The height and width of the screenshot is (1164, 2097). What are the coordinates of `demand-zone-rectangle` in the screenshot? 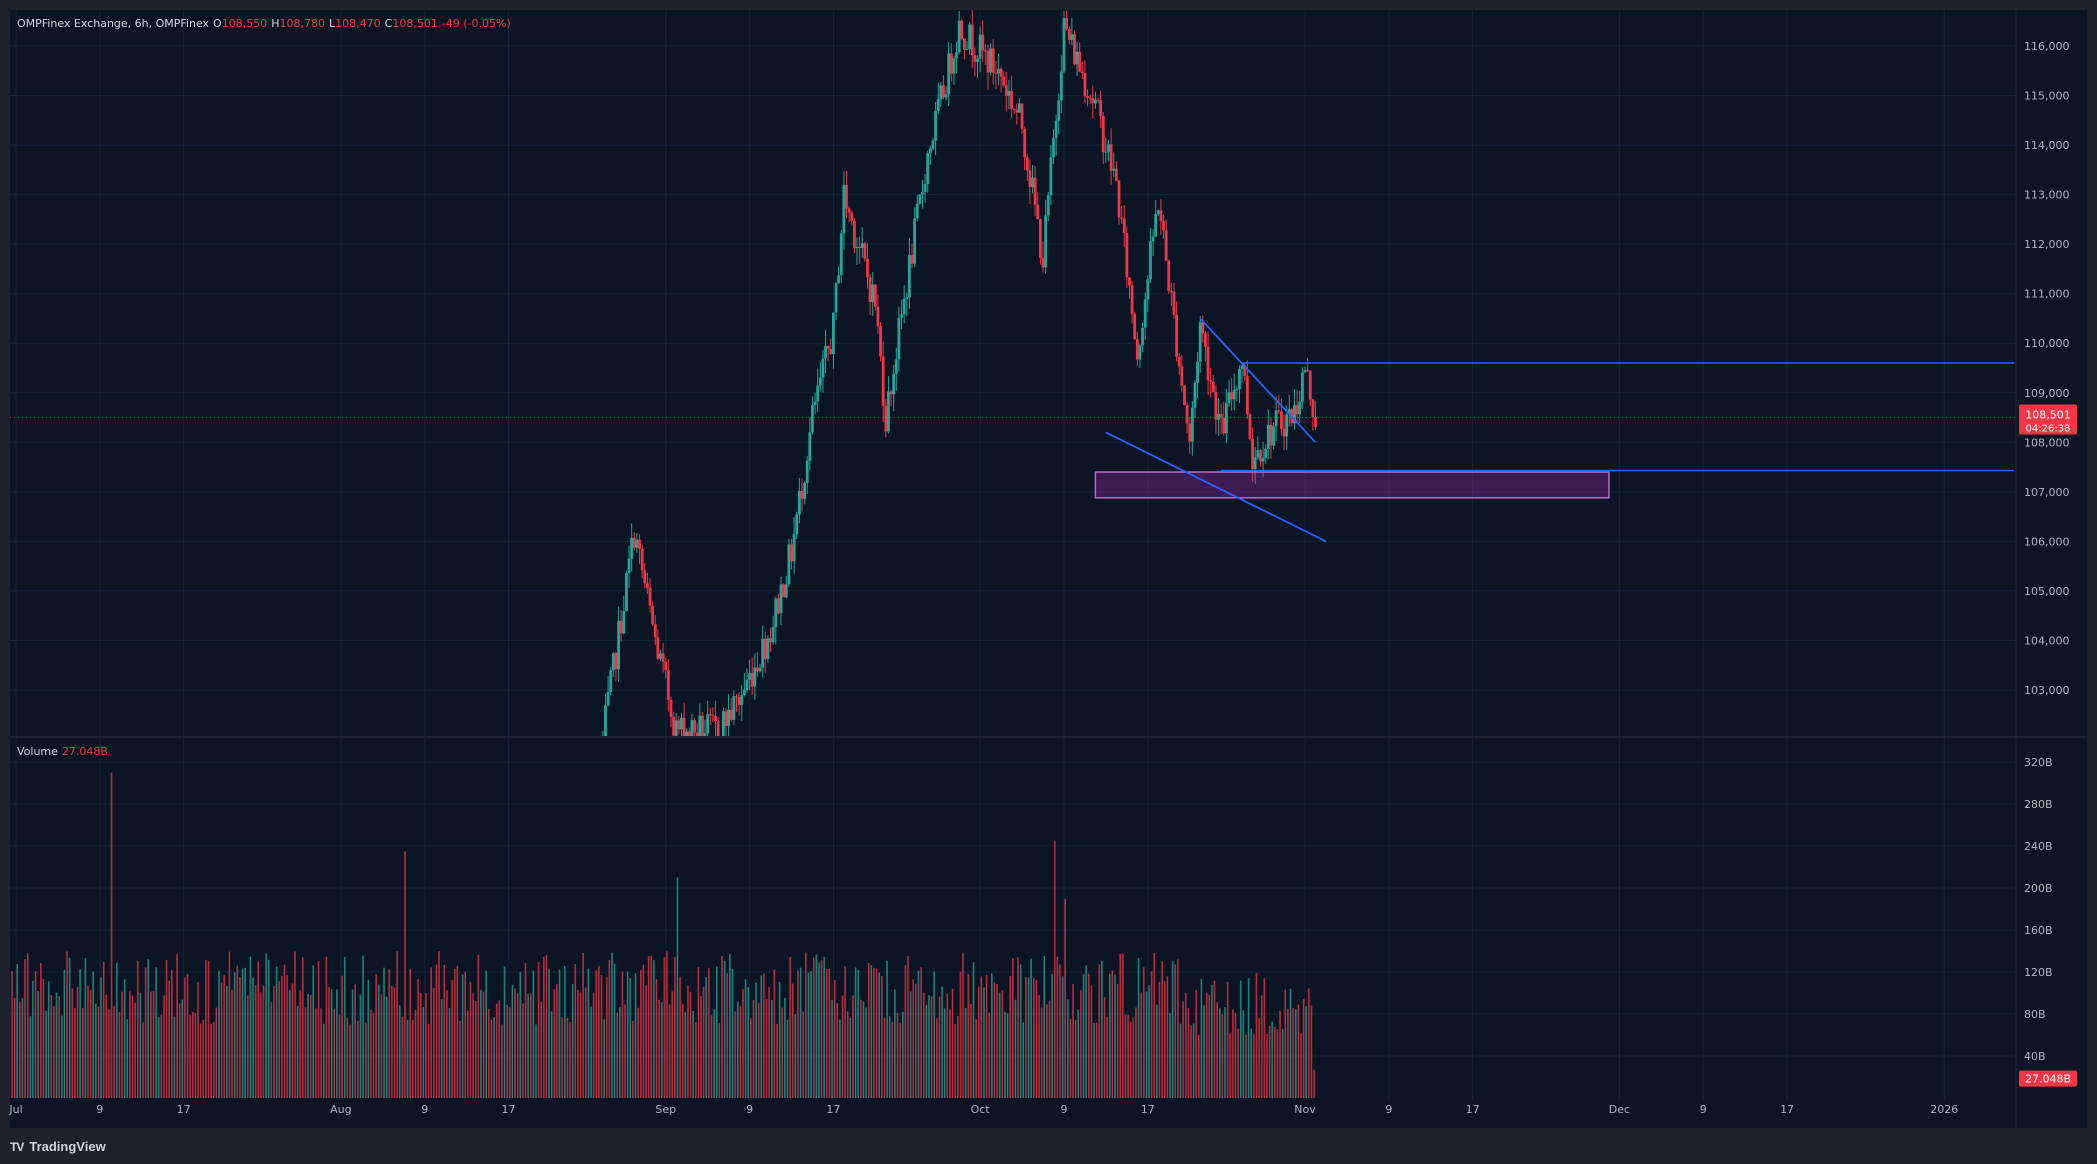 It's located at (1352, 485).